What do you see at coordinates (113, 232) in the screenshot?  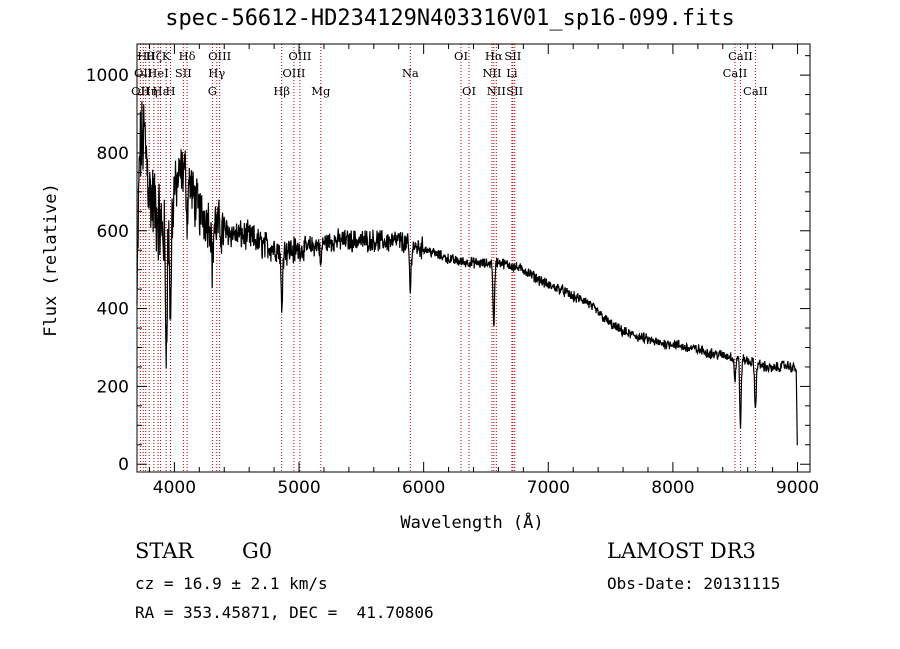 I see `y-tick-label-3: 600` at bounding box center [113, 232].